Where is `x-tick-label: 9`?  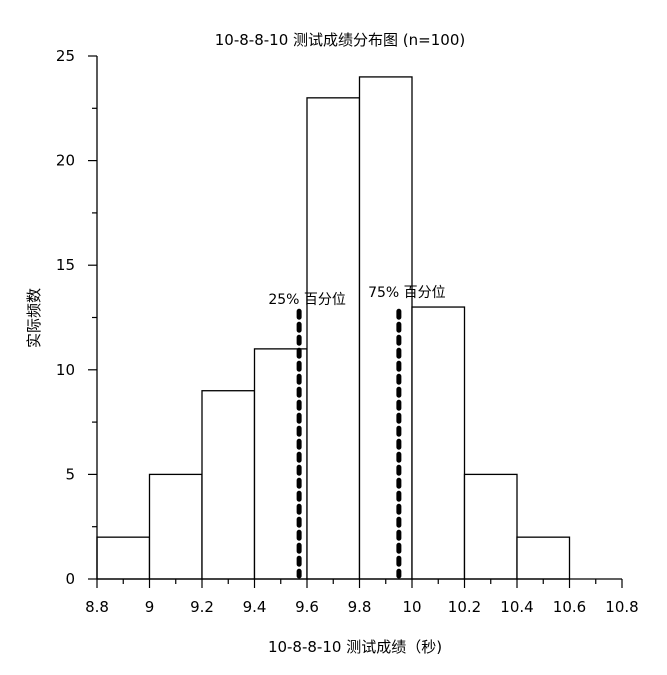 x-tick-label: 9 is located at coordinates (150, 607).